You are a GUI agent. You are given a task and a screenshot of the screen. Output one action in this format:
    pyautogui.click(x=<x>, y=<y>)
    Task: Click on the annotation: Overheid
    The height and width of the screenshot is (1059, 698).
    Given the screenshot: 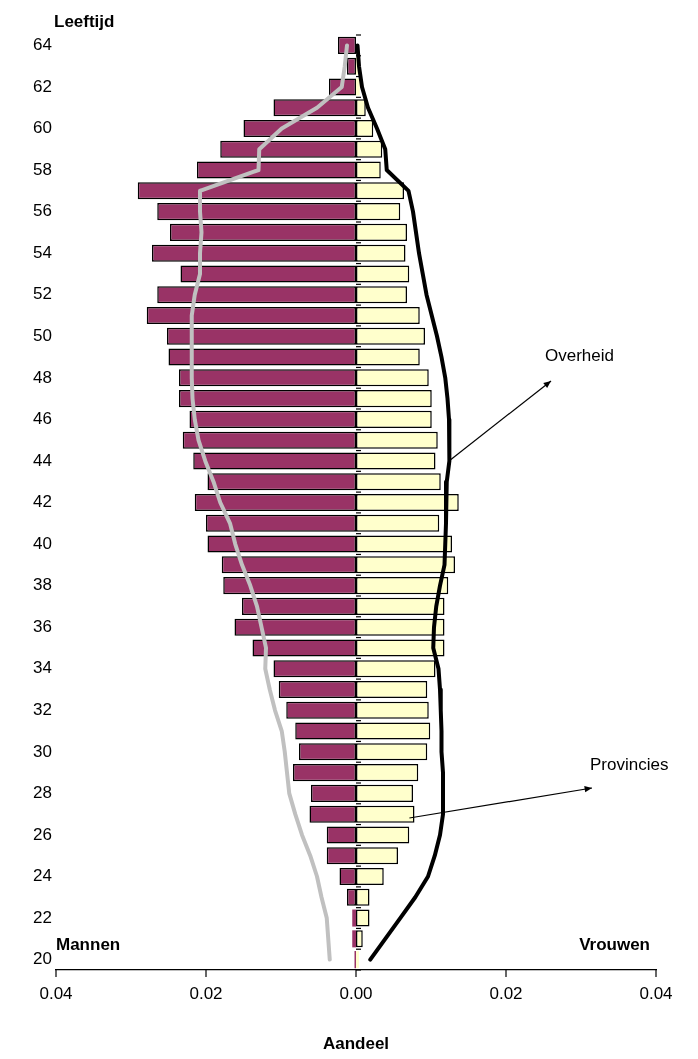 What is the action you would take?
    pyautogui.click(x=579, y=355)
    